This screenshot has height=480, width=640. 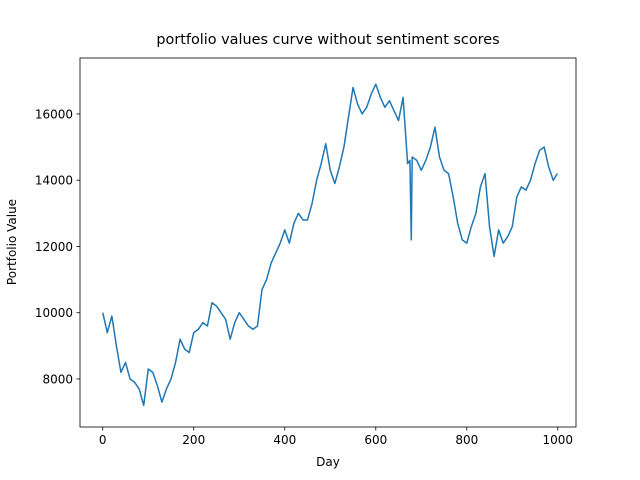 I want to click on y-tick-label: 16000, so click(x=54, y=114).